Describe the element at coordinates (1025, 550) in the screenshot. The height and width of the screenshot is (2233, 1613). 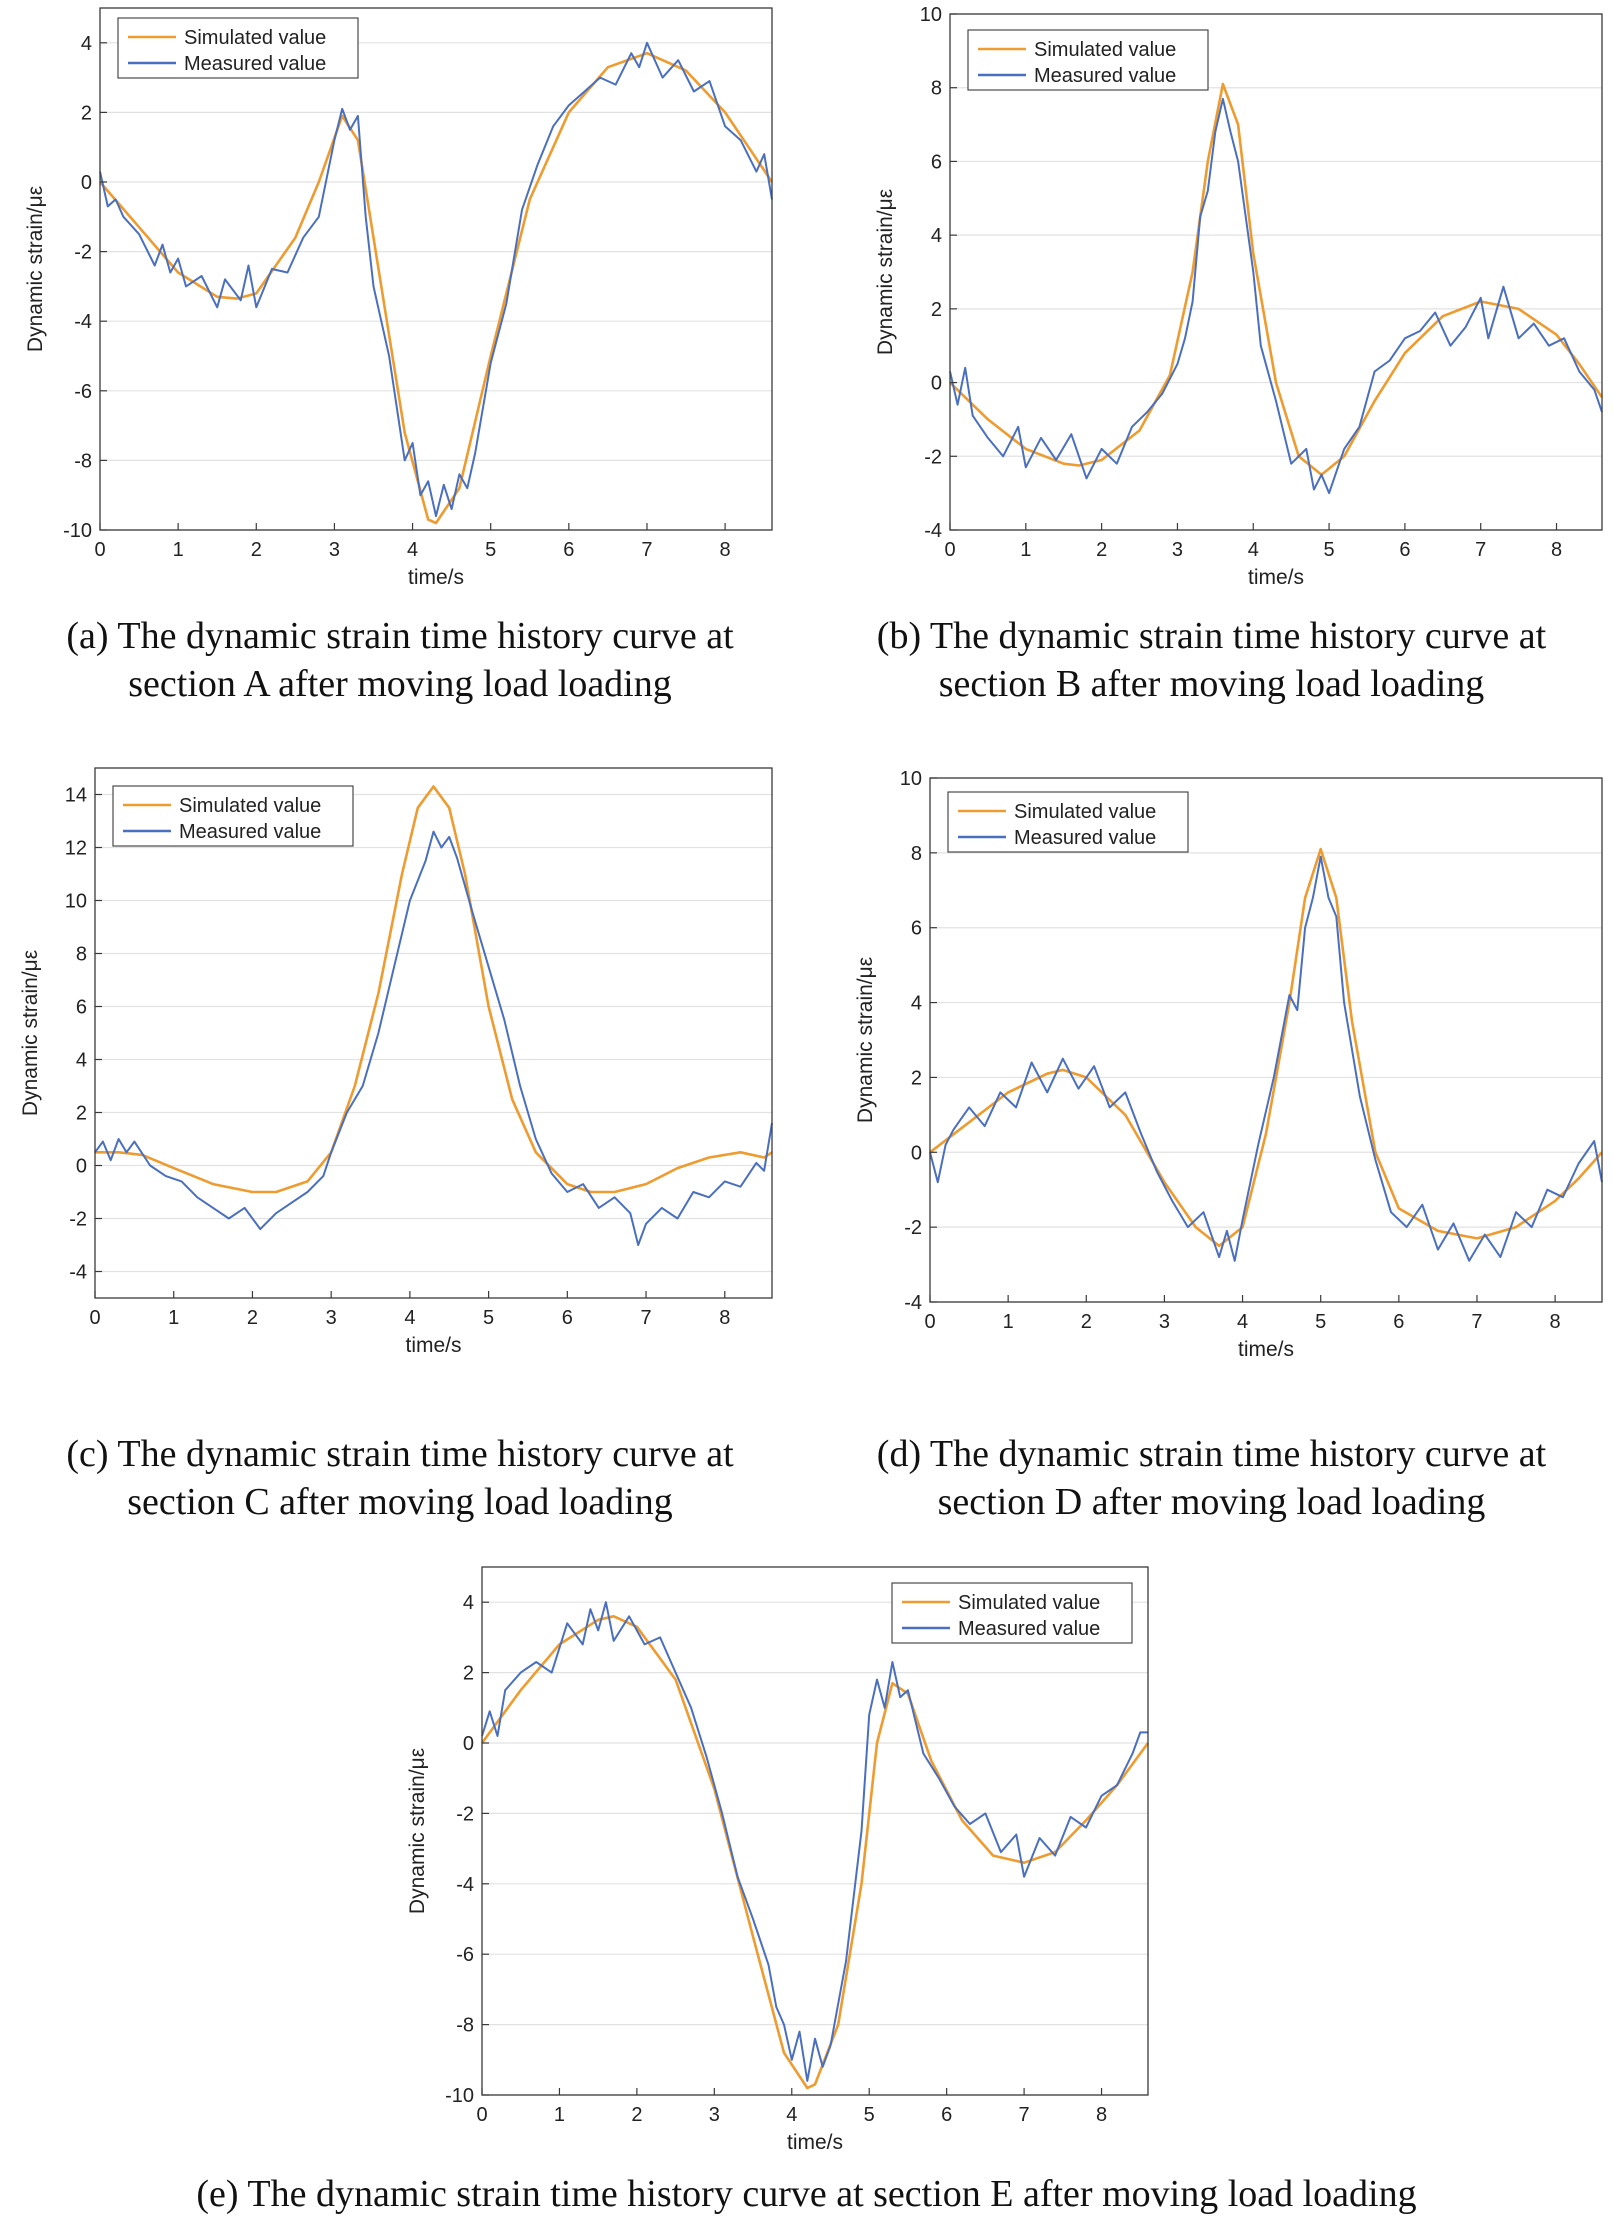
I see `chart-b-xtick-label: 1` at that location.